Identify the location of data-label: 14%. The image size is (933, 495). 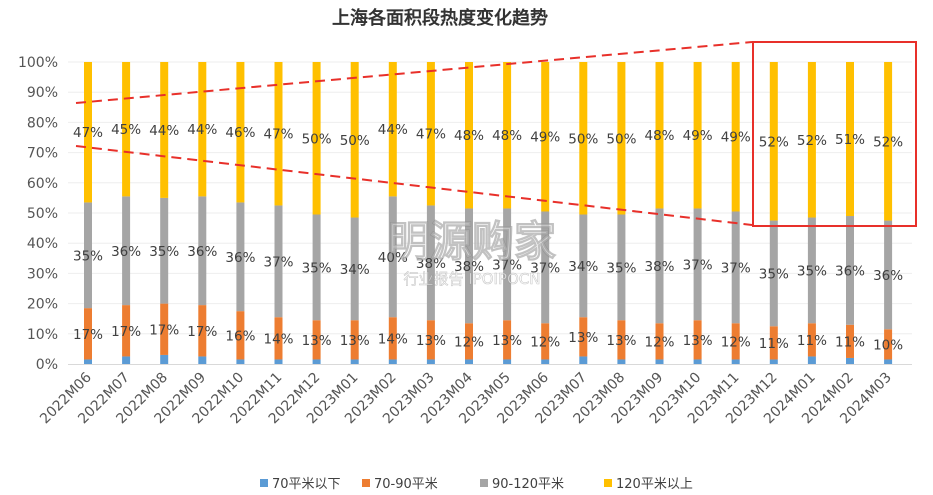
(278, 339).